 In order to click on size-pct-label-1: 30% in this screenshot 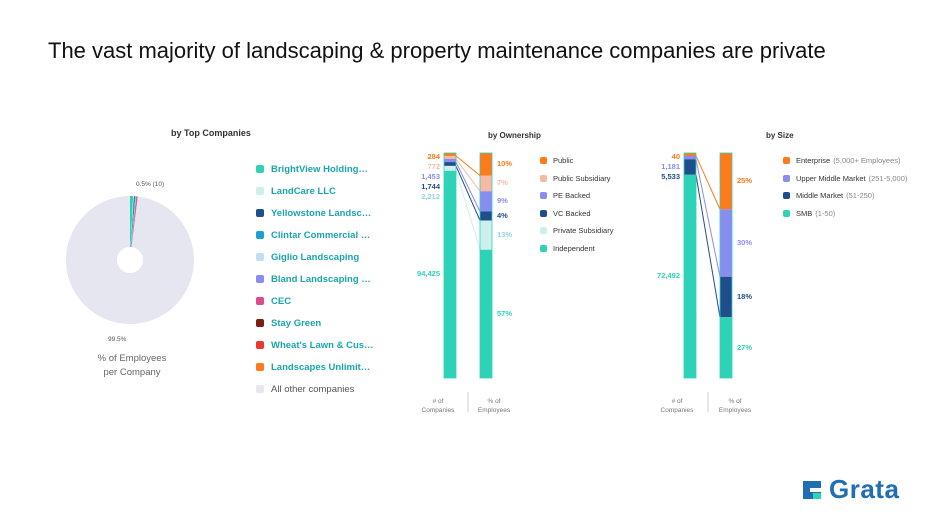, I will do `click(745, 242)`.